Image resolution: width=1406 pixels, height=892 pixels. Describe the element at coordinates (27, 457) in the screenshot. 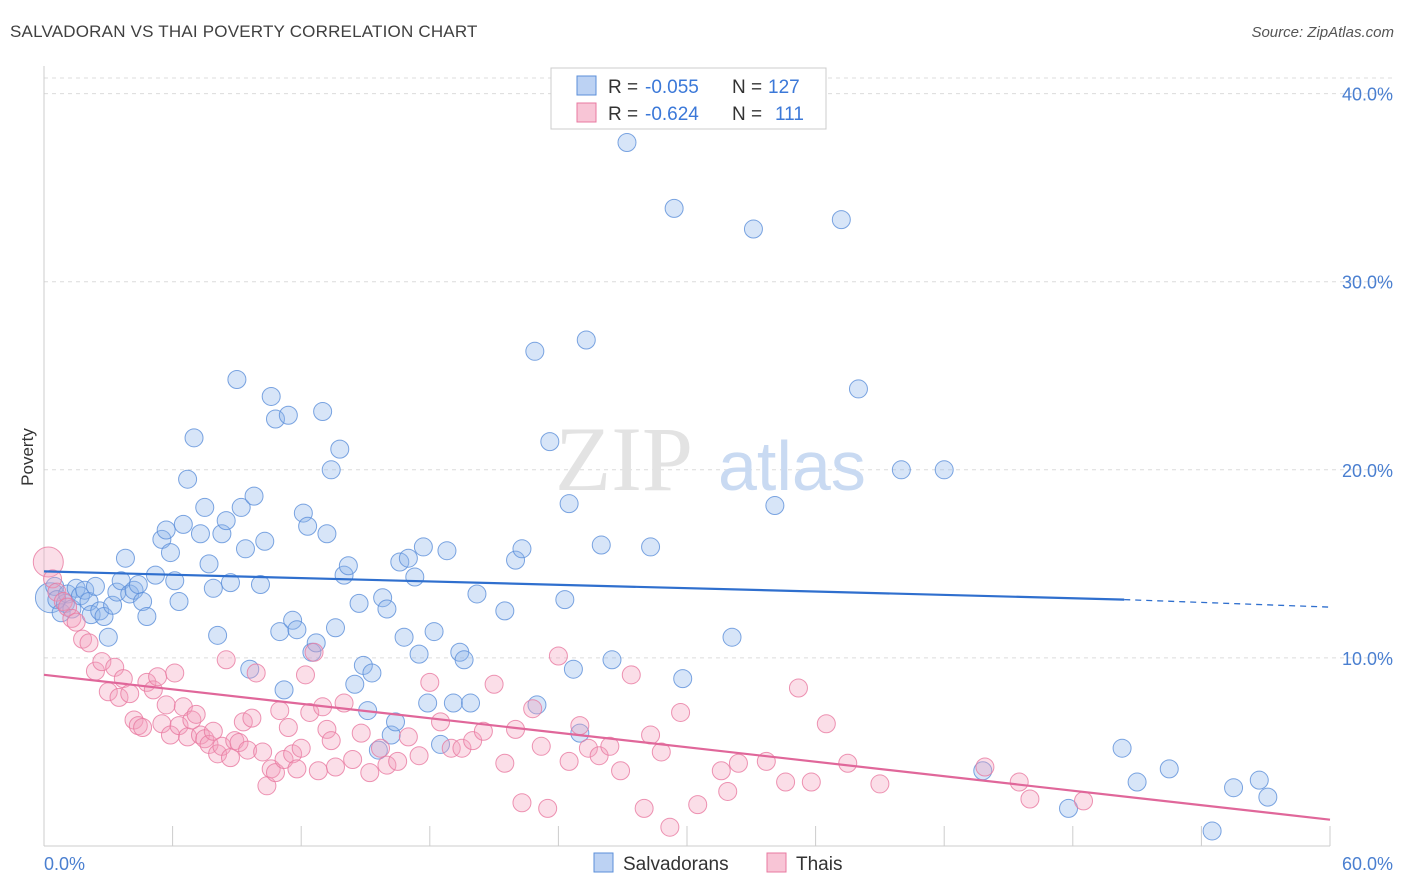

I see `y-axis-title: Poverty` at that location.